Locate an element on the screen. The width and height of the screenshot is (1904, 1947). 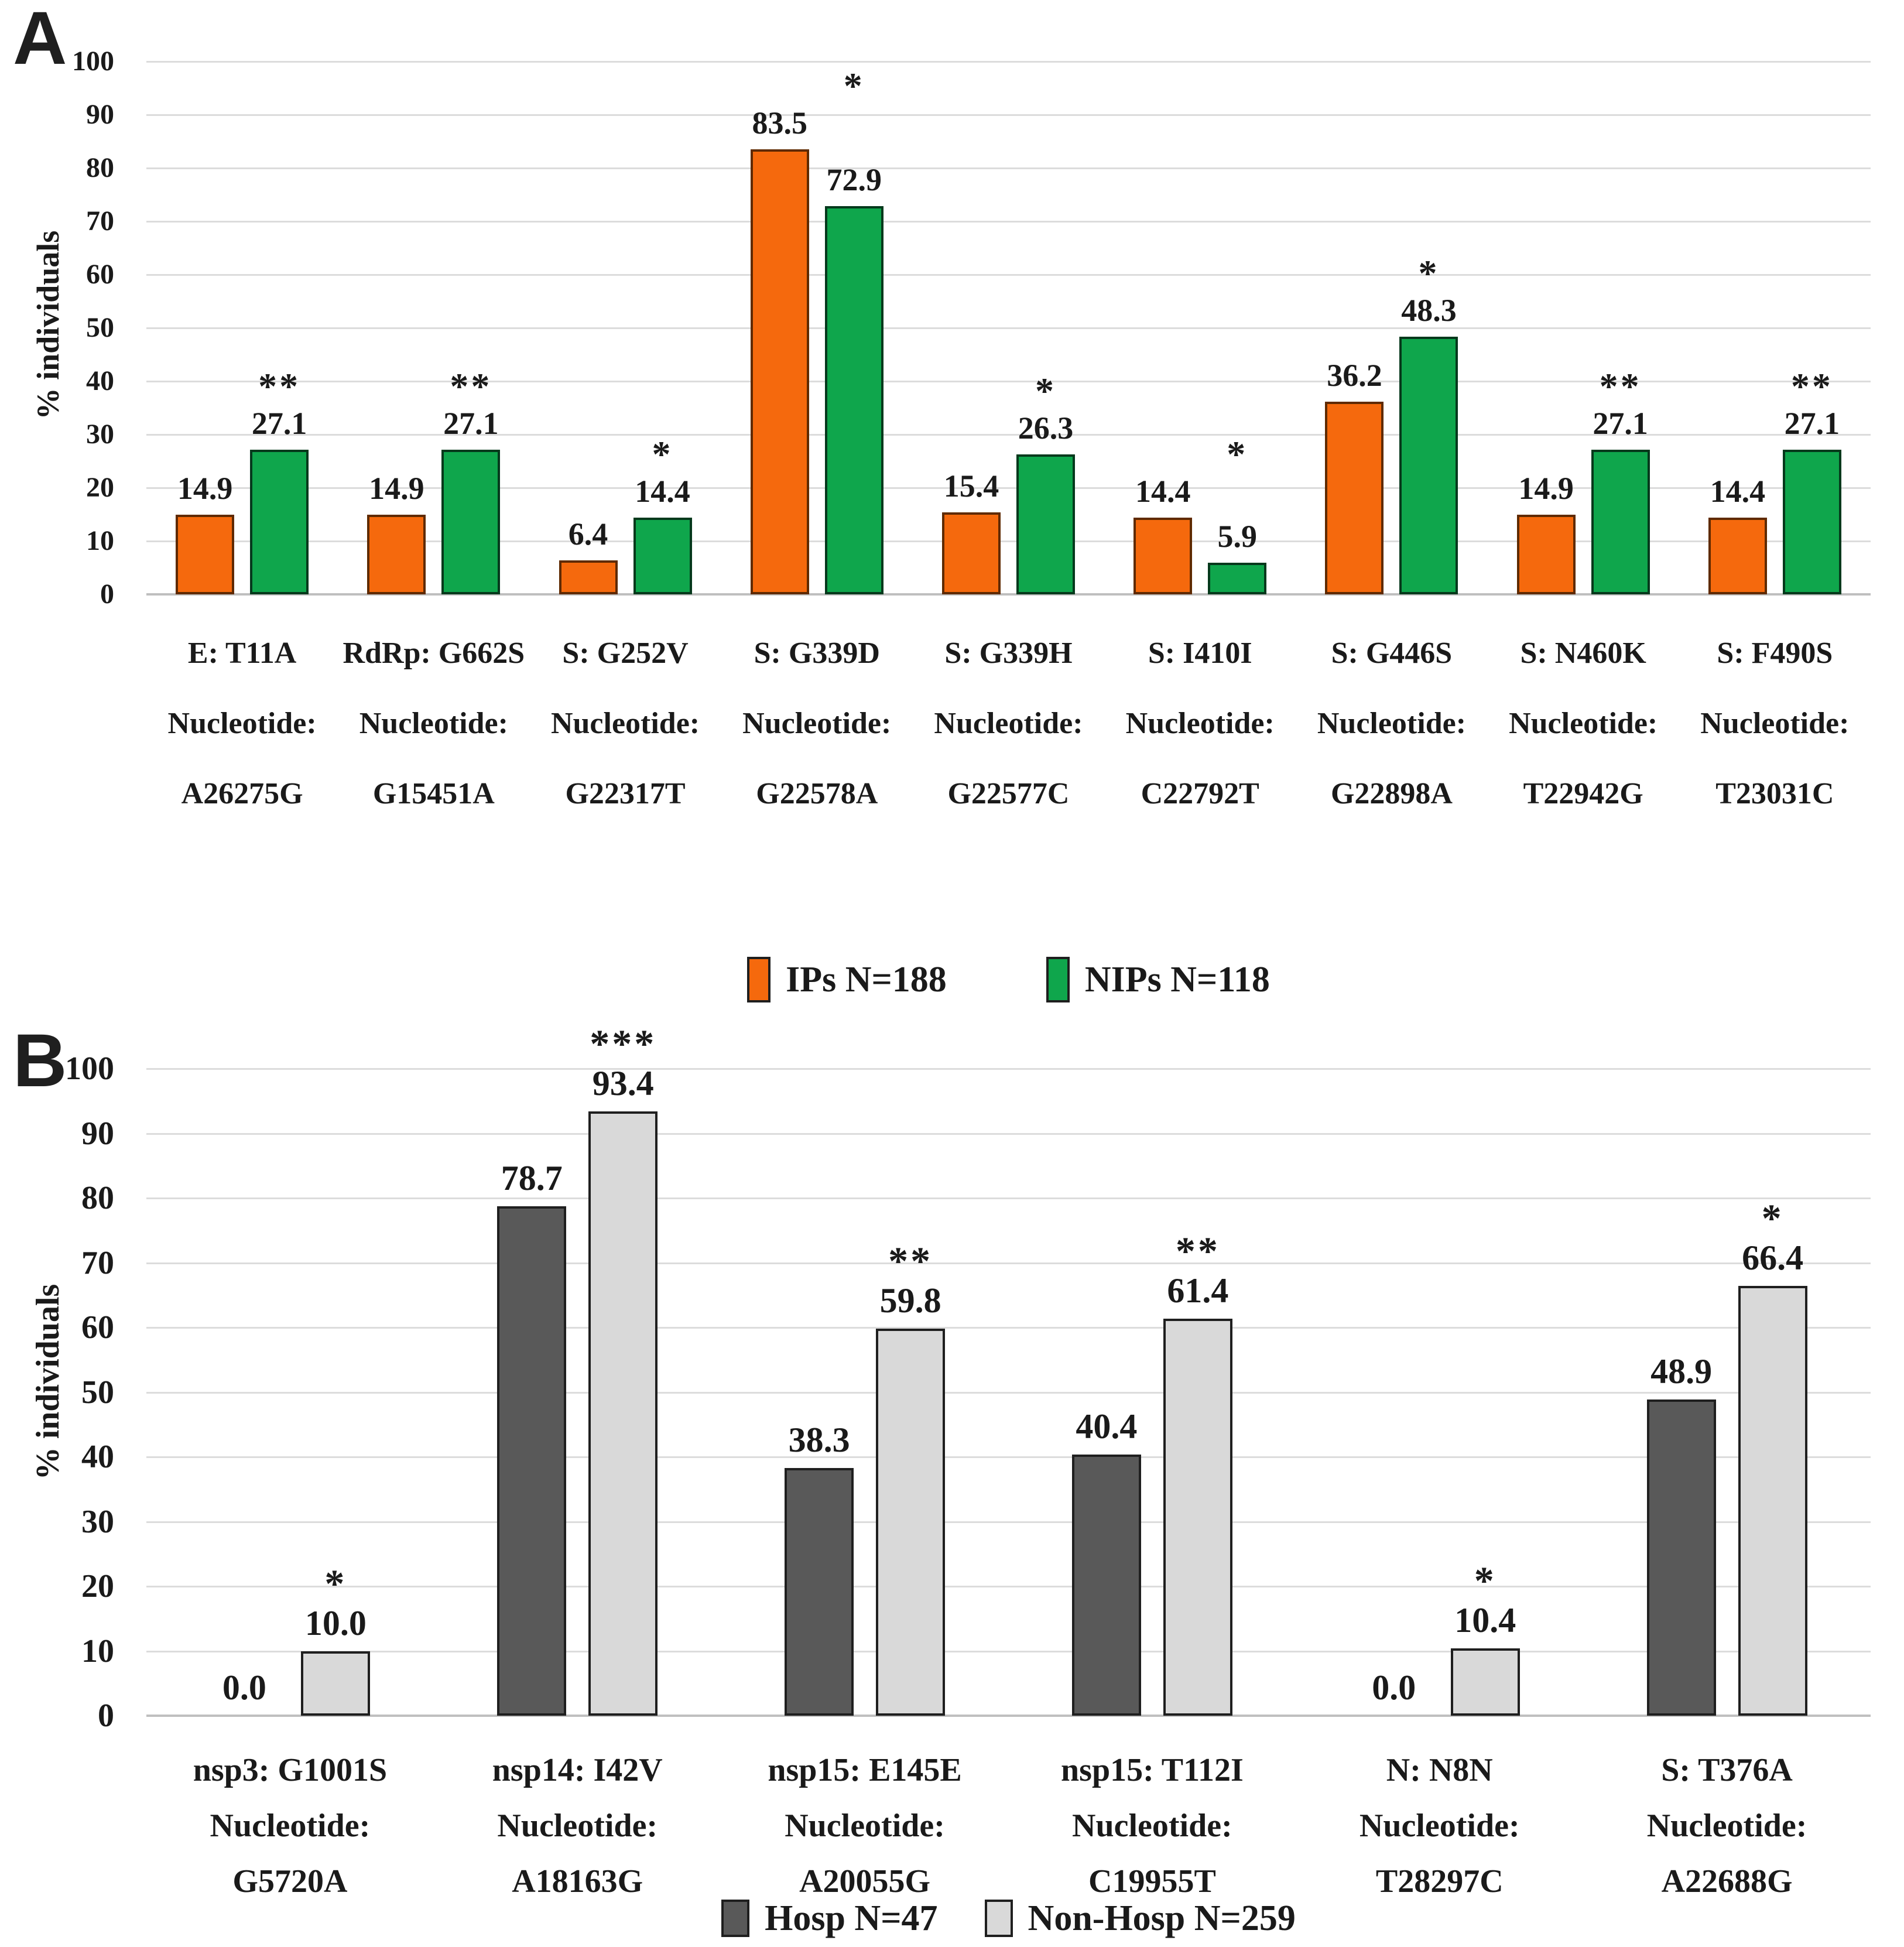
value-label: 48.9 is located at coordinates (1681, 1371).